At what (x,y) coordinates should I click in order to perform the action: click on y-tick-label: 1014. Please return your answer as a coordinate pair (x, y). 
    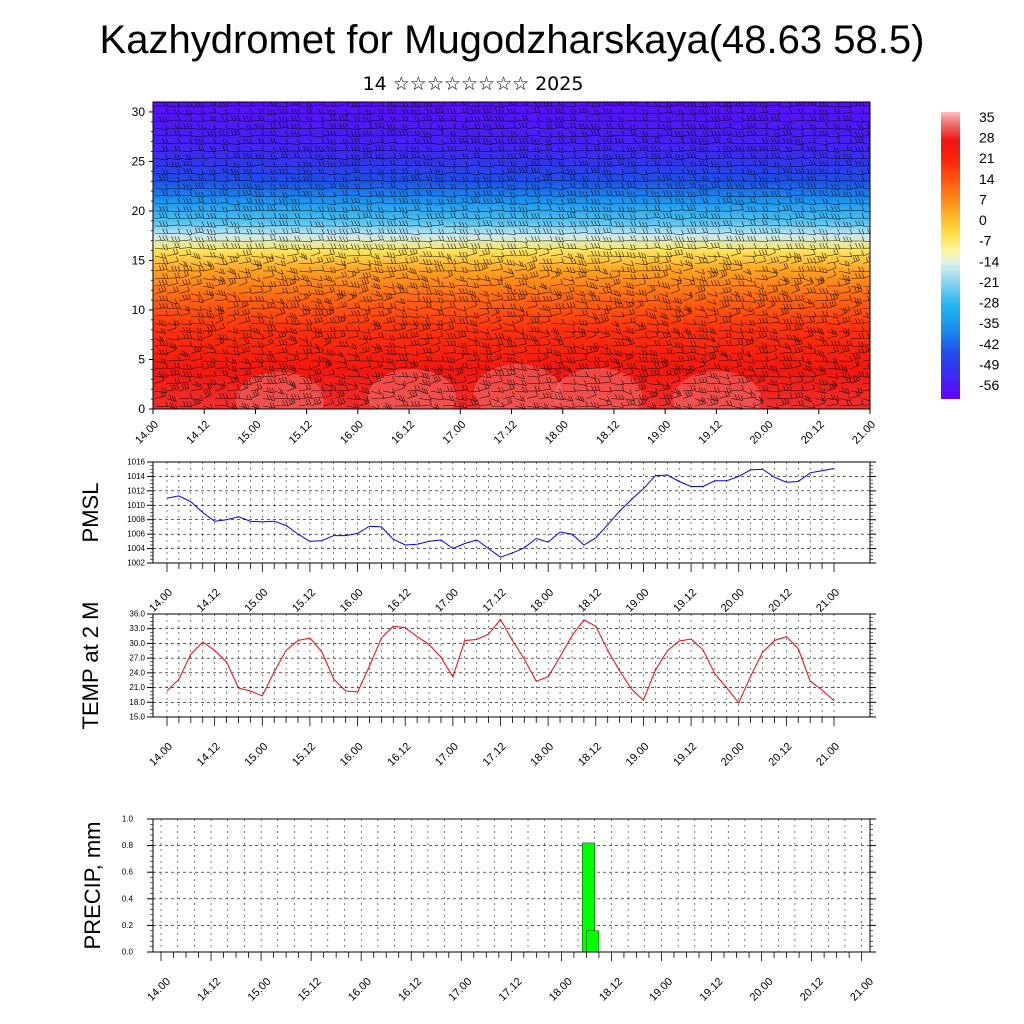
    Looking at the image, I should click on (136, 476).